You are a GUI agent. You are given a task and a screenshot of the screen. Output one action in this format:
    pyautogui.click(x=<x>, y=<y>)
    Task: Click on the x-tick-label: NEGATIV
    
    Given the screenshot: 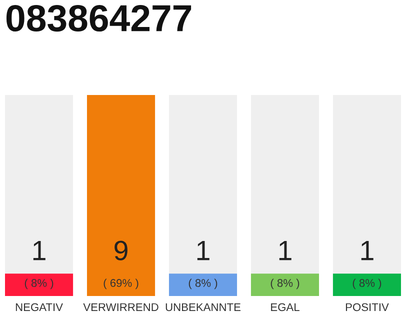 What is the action you would take?
    pyautogui.click(x=39, y=307)
    